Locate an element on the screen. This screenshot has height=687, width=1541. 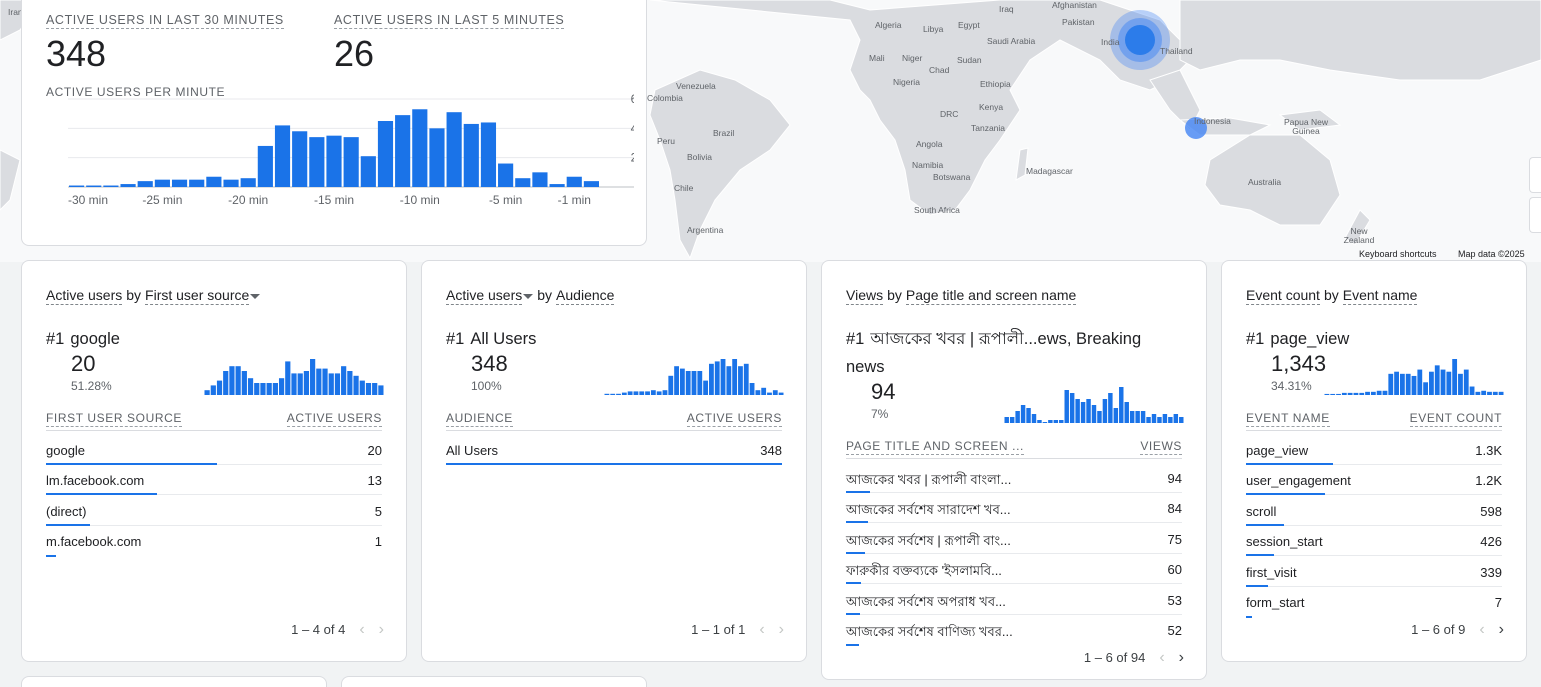
table-row: page_view 1.3K is located at coordinates (1374, 450).